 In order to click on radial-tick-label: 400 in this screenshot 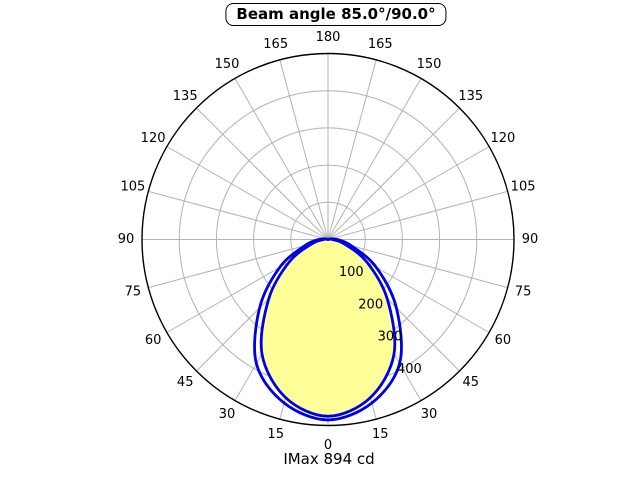, I will do `click(409, 369)`.